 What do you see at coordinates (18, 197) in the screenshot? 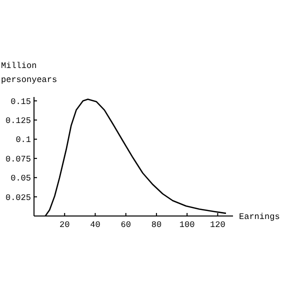
I see `y-tick-label: 0.025` at bounding box center [18, 197].